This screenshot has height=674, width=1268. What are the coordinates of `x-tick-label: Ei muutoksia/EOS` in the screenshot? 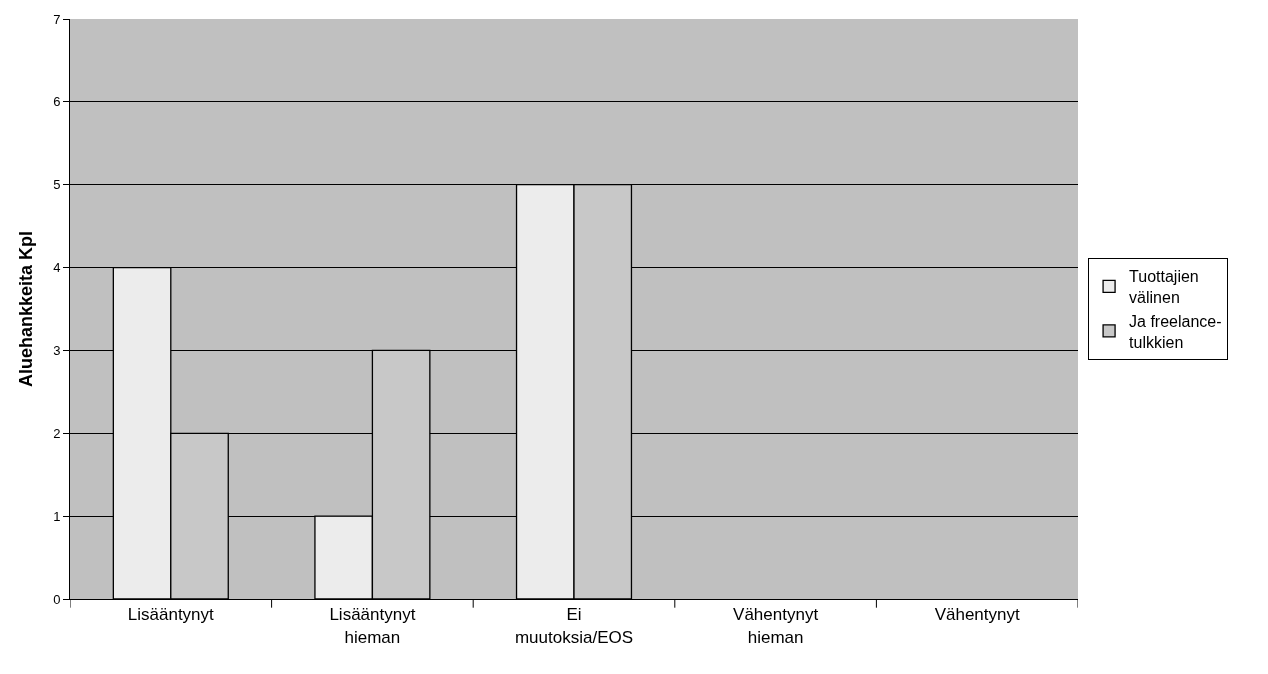 It's located at (574, 626).